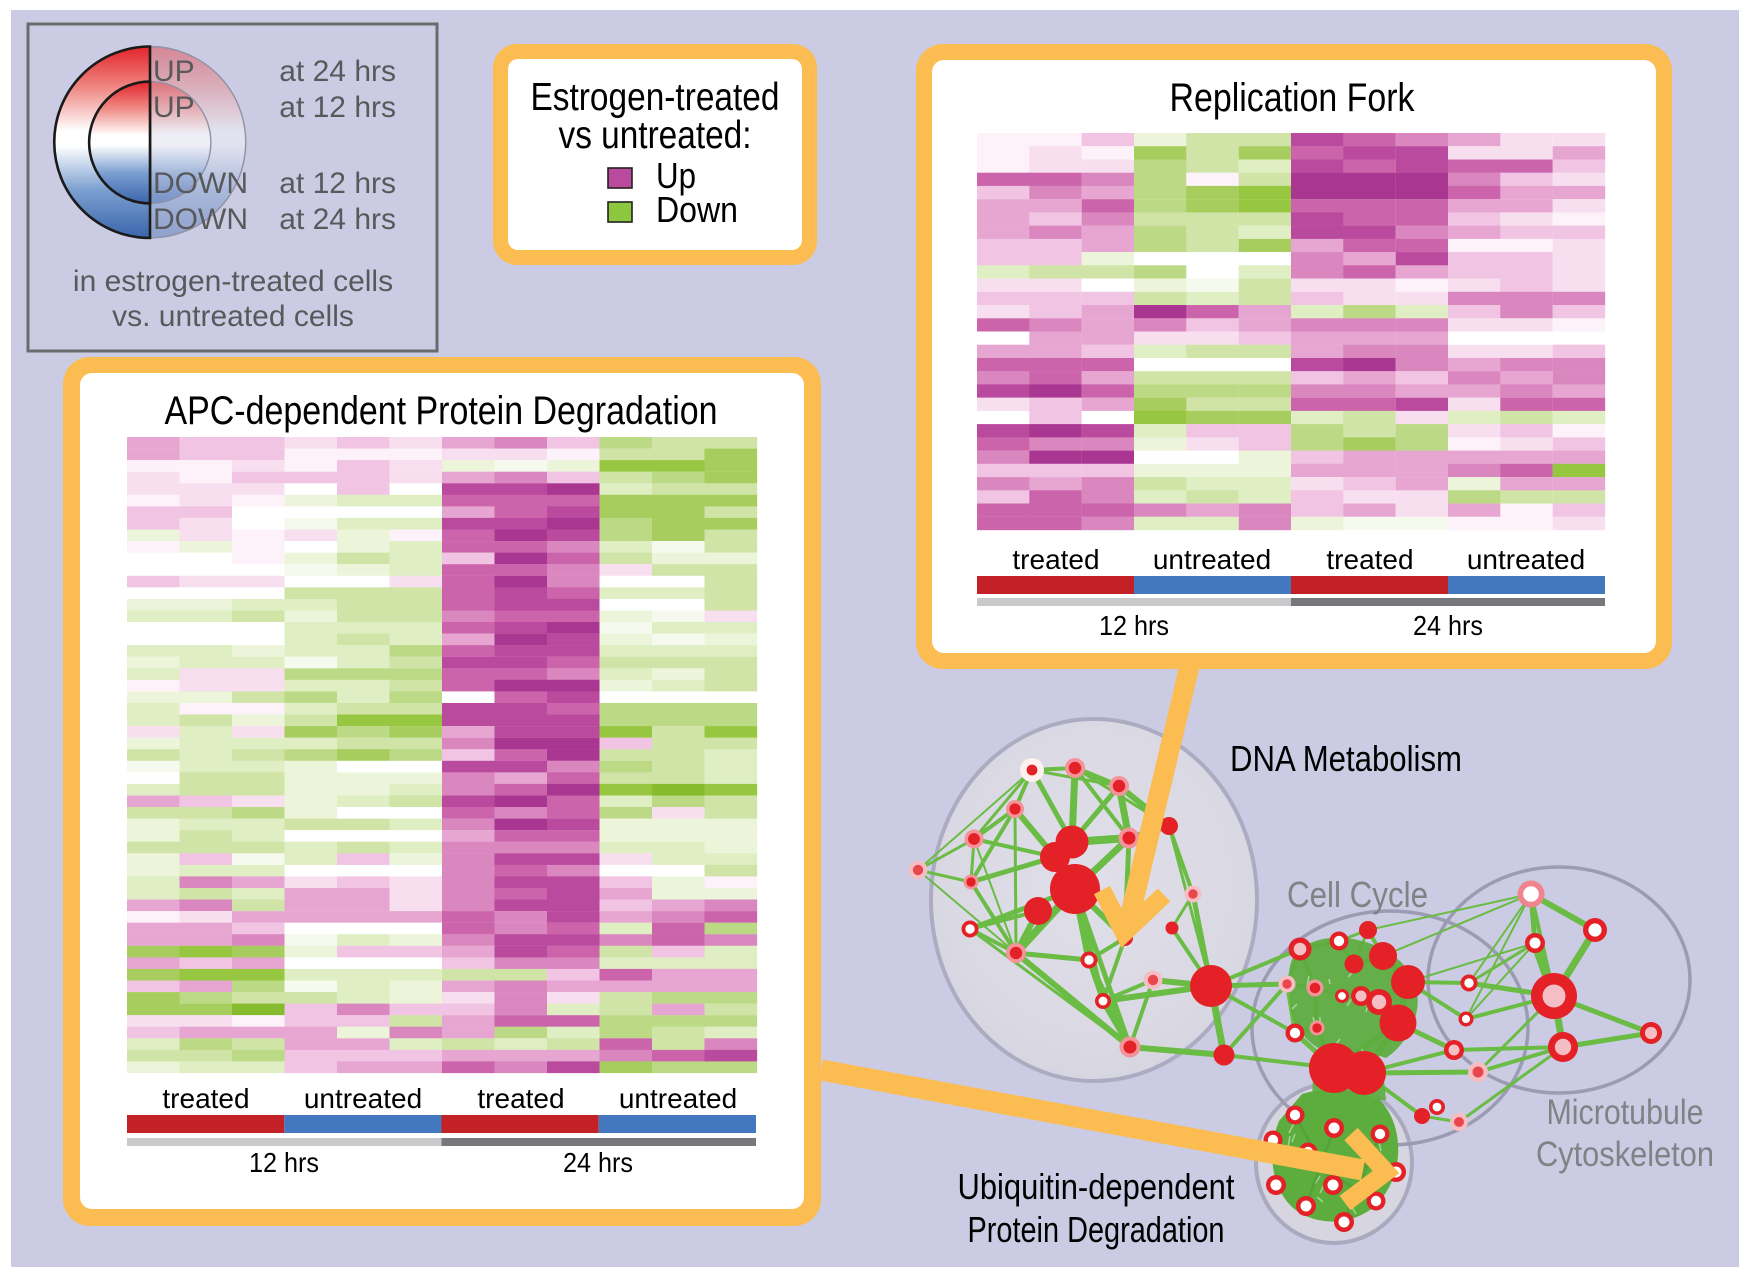 The height and width of the screenshot is (1284, 1750). What do you see at coordinates (655, 97) in the screenshot?
I see `svg-text: Estrogen-treated` at bounding box center [655, 97].